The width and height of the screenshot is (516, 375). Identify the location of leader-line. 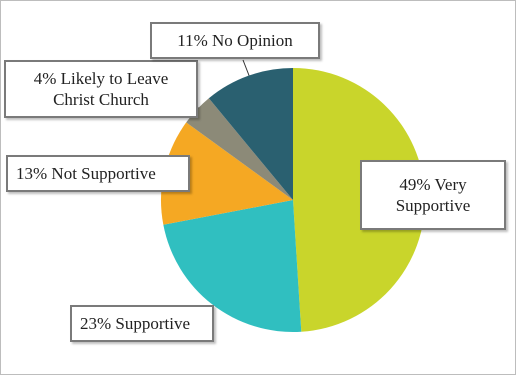
(246, 69).